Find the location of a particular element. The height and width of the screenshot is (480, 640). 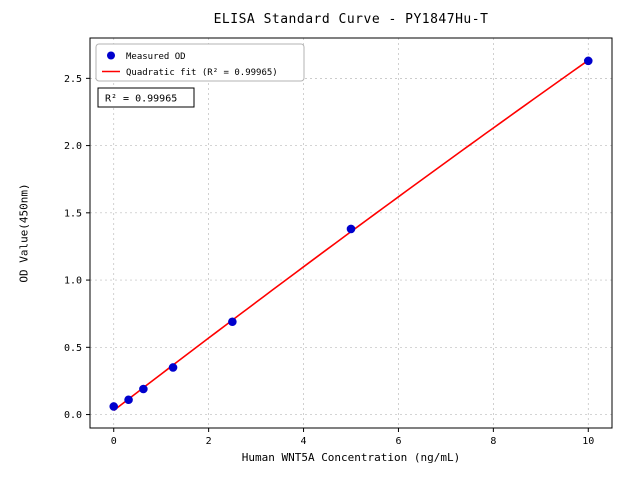

y-tick-label: 0.0 is located at coordinates (73, 415).